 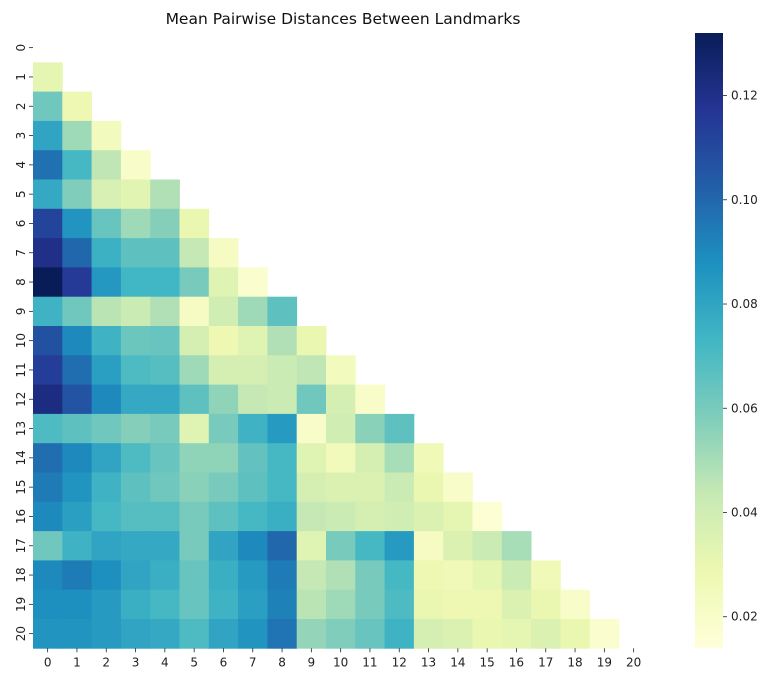 What do you see at coordinates (21, 77) in the screenshot?
I see `y-tick-label: 1` at bounding box center [21, 77].